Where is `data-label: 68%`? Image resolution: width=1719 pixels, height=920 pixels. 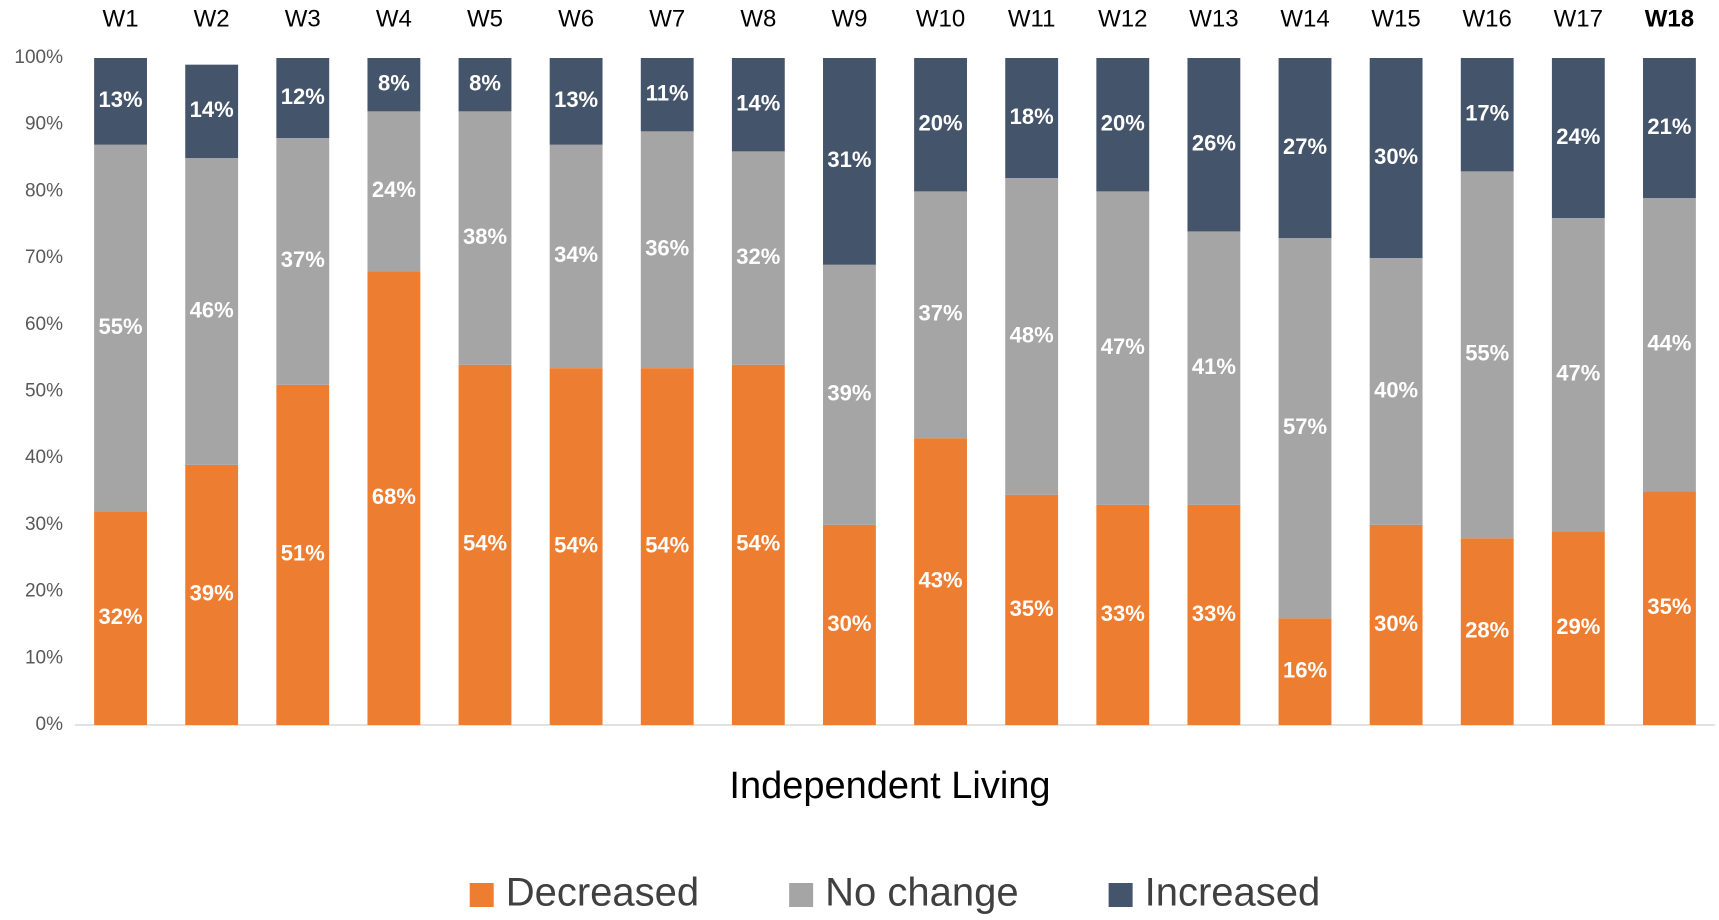
data-label: 68% is located at coordinates (394, 496).